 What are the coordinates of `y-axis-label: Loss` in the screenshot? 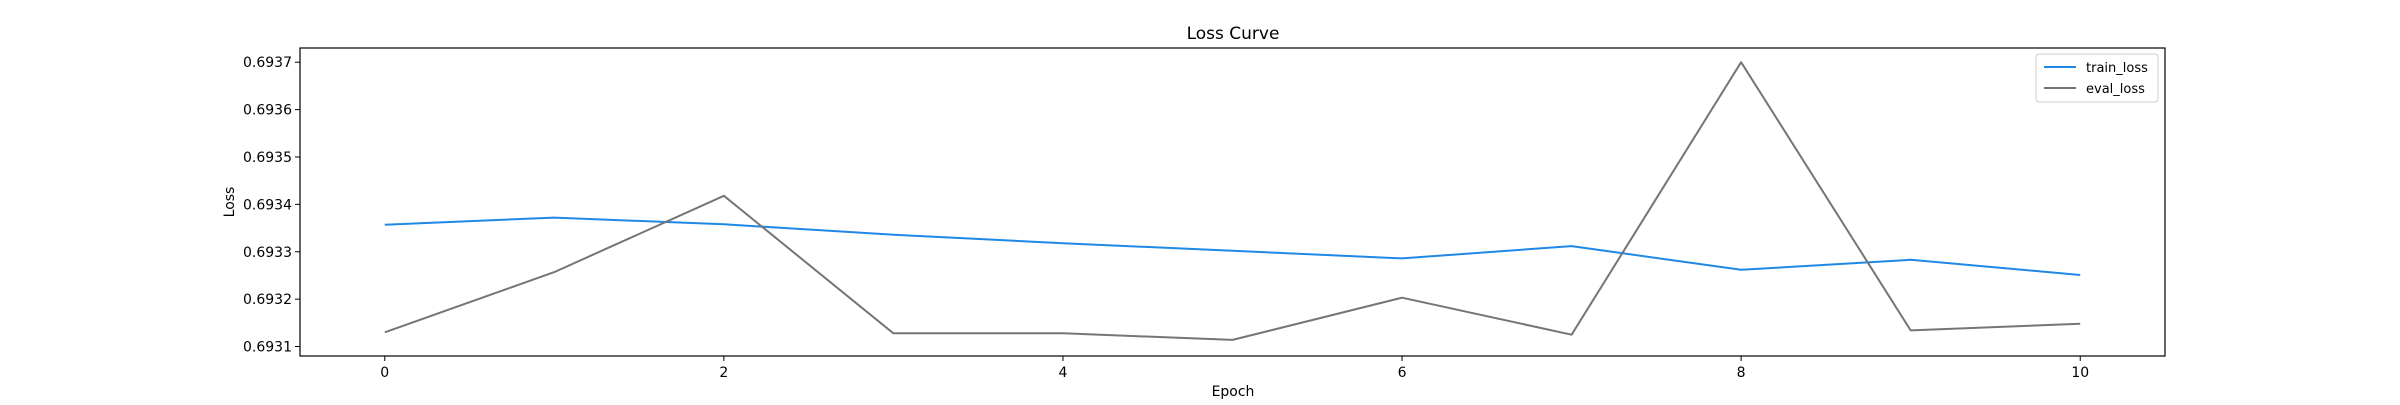 It's located at (230, 202).